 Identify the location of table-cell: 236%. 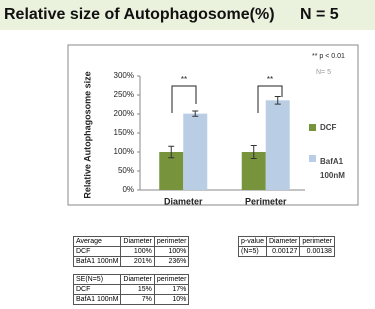
(171, 261).